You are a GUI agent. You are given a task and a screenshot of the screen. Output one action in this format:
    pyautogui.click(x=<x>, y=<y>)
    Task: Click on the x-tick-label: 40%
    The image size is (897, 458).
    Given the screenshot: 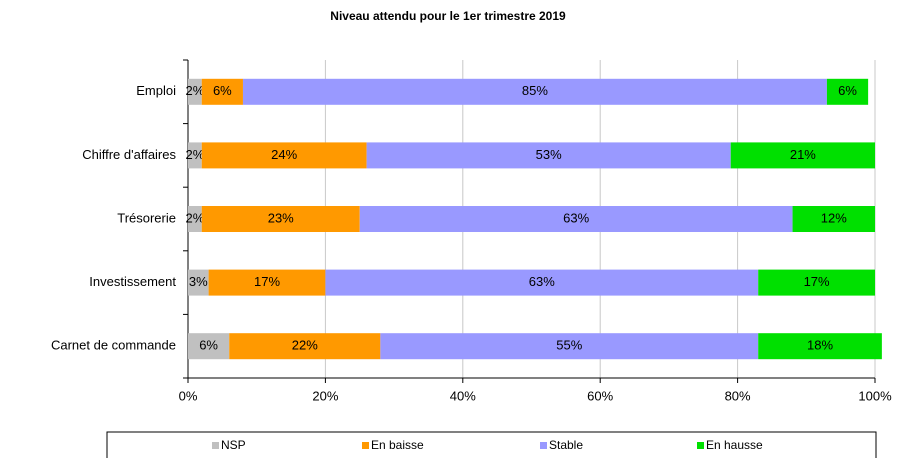 What is the action you would take?
    pyautogui.click(x=463, y=395)
    